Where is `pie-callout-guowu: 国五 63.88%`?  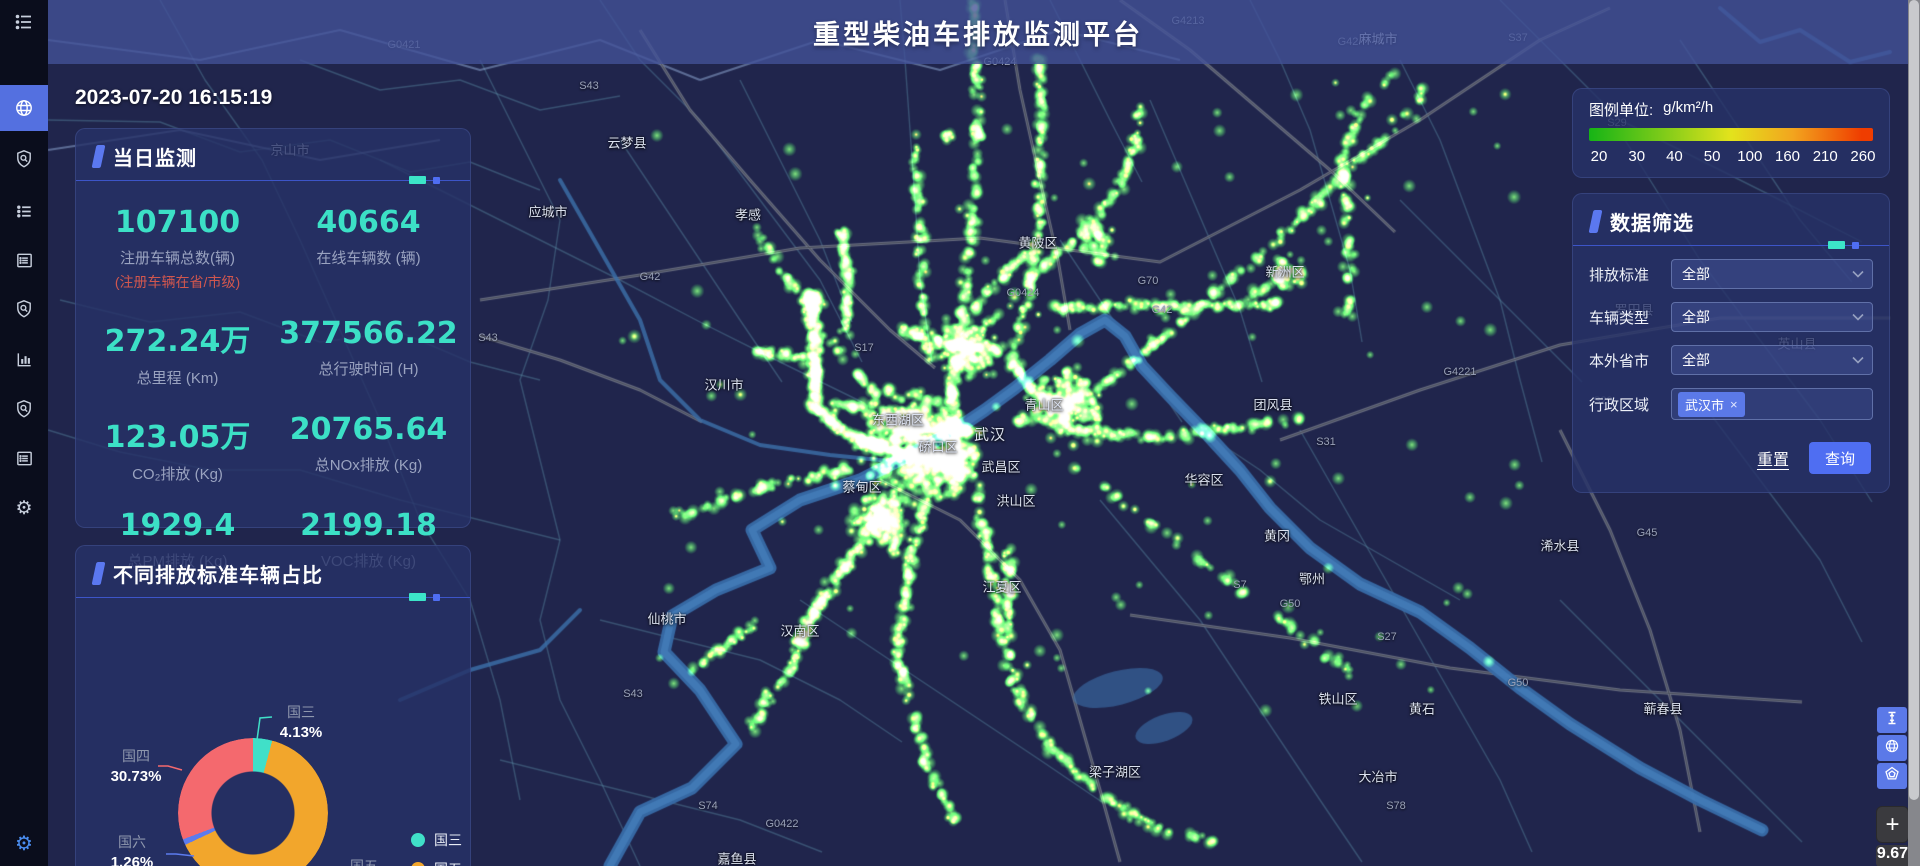 pie-callout-guowu: 国五 63.88% is located at coordinates (364, 862).